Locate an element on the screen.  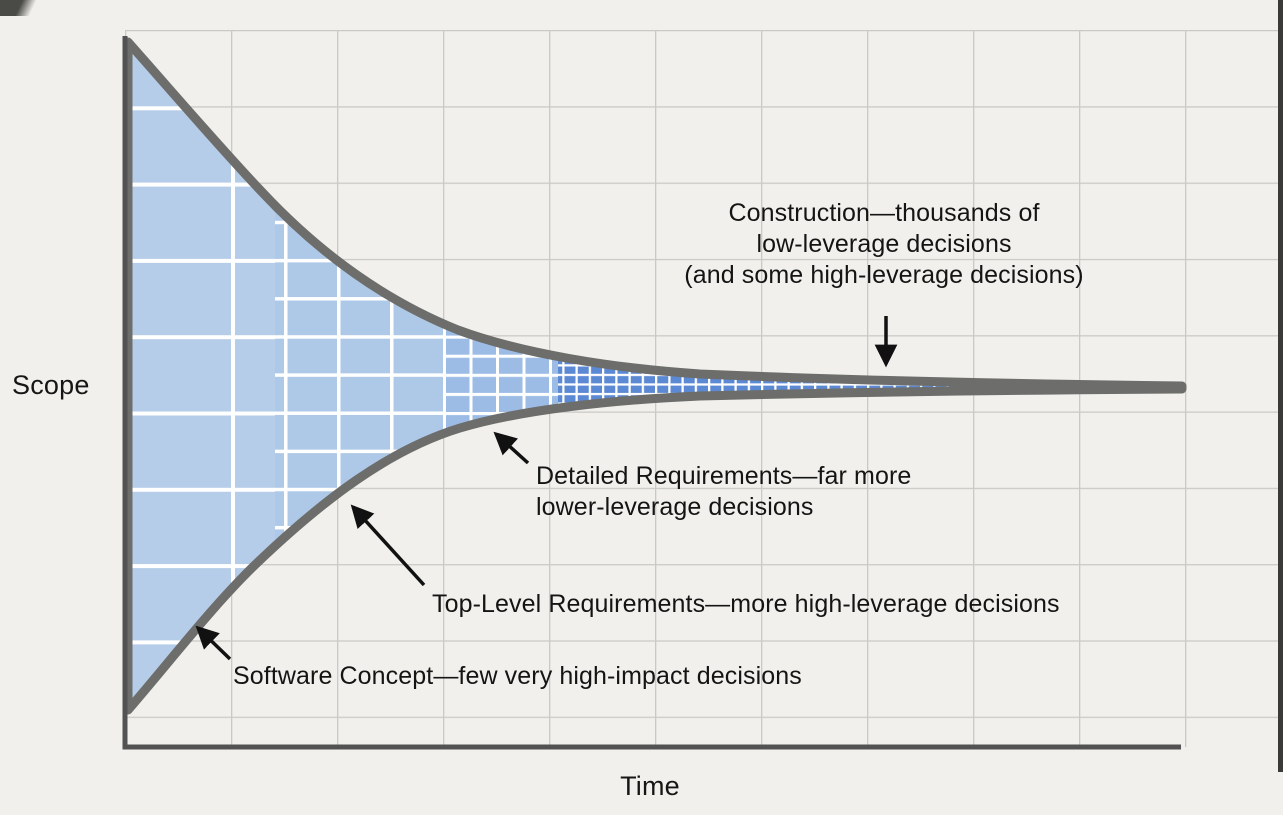
annotation-line: (and some high-leverage decisions) is located at coordinates (884, 275).